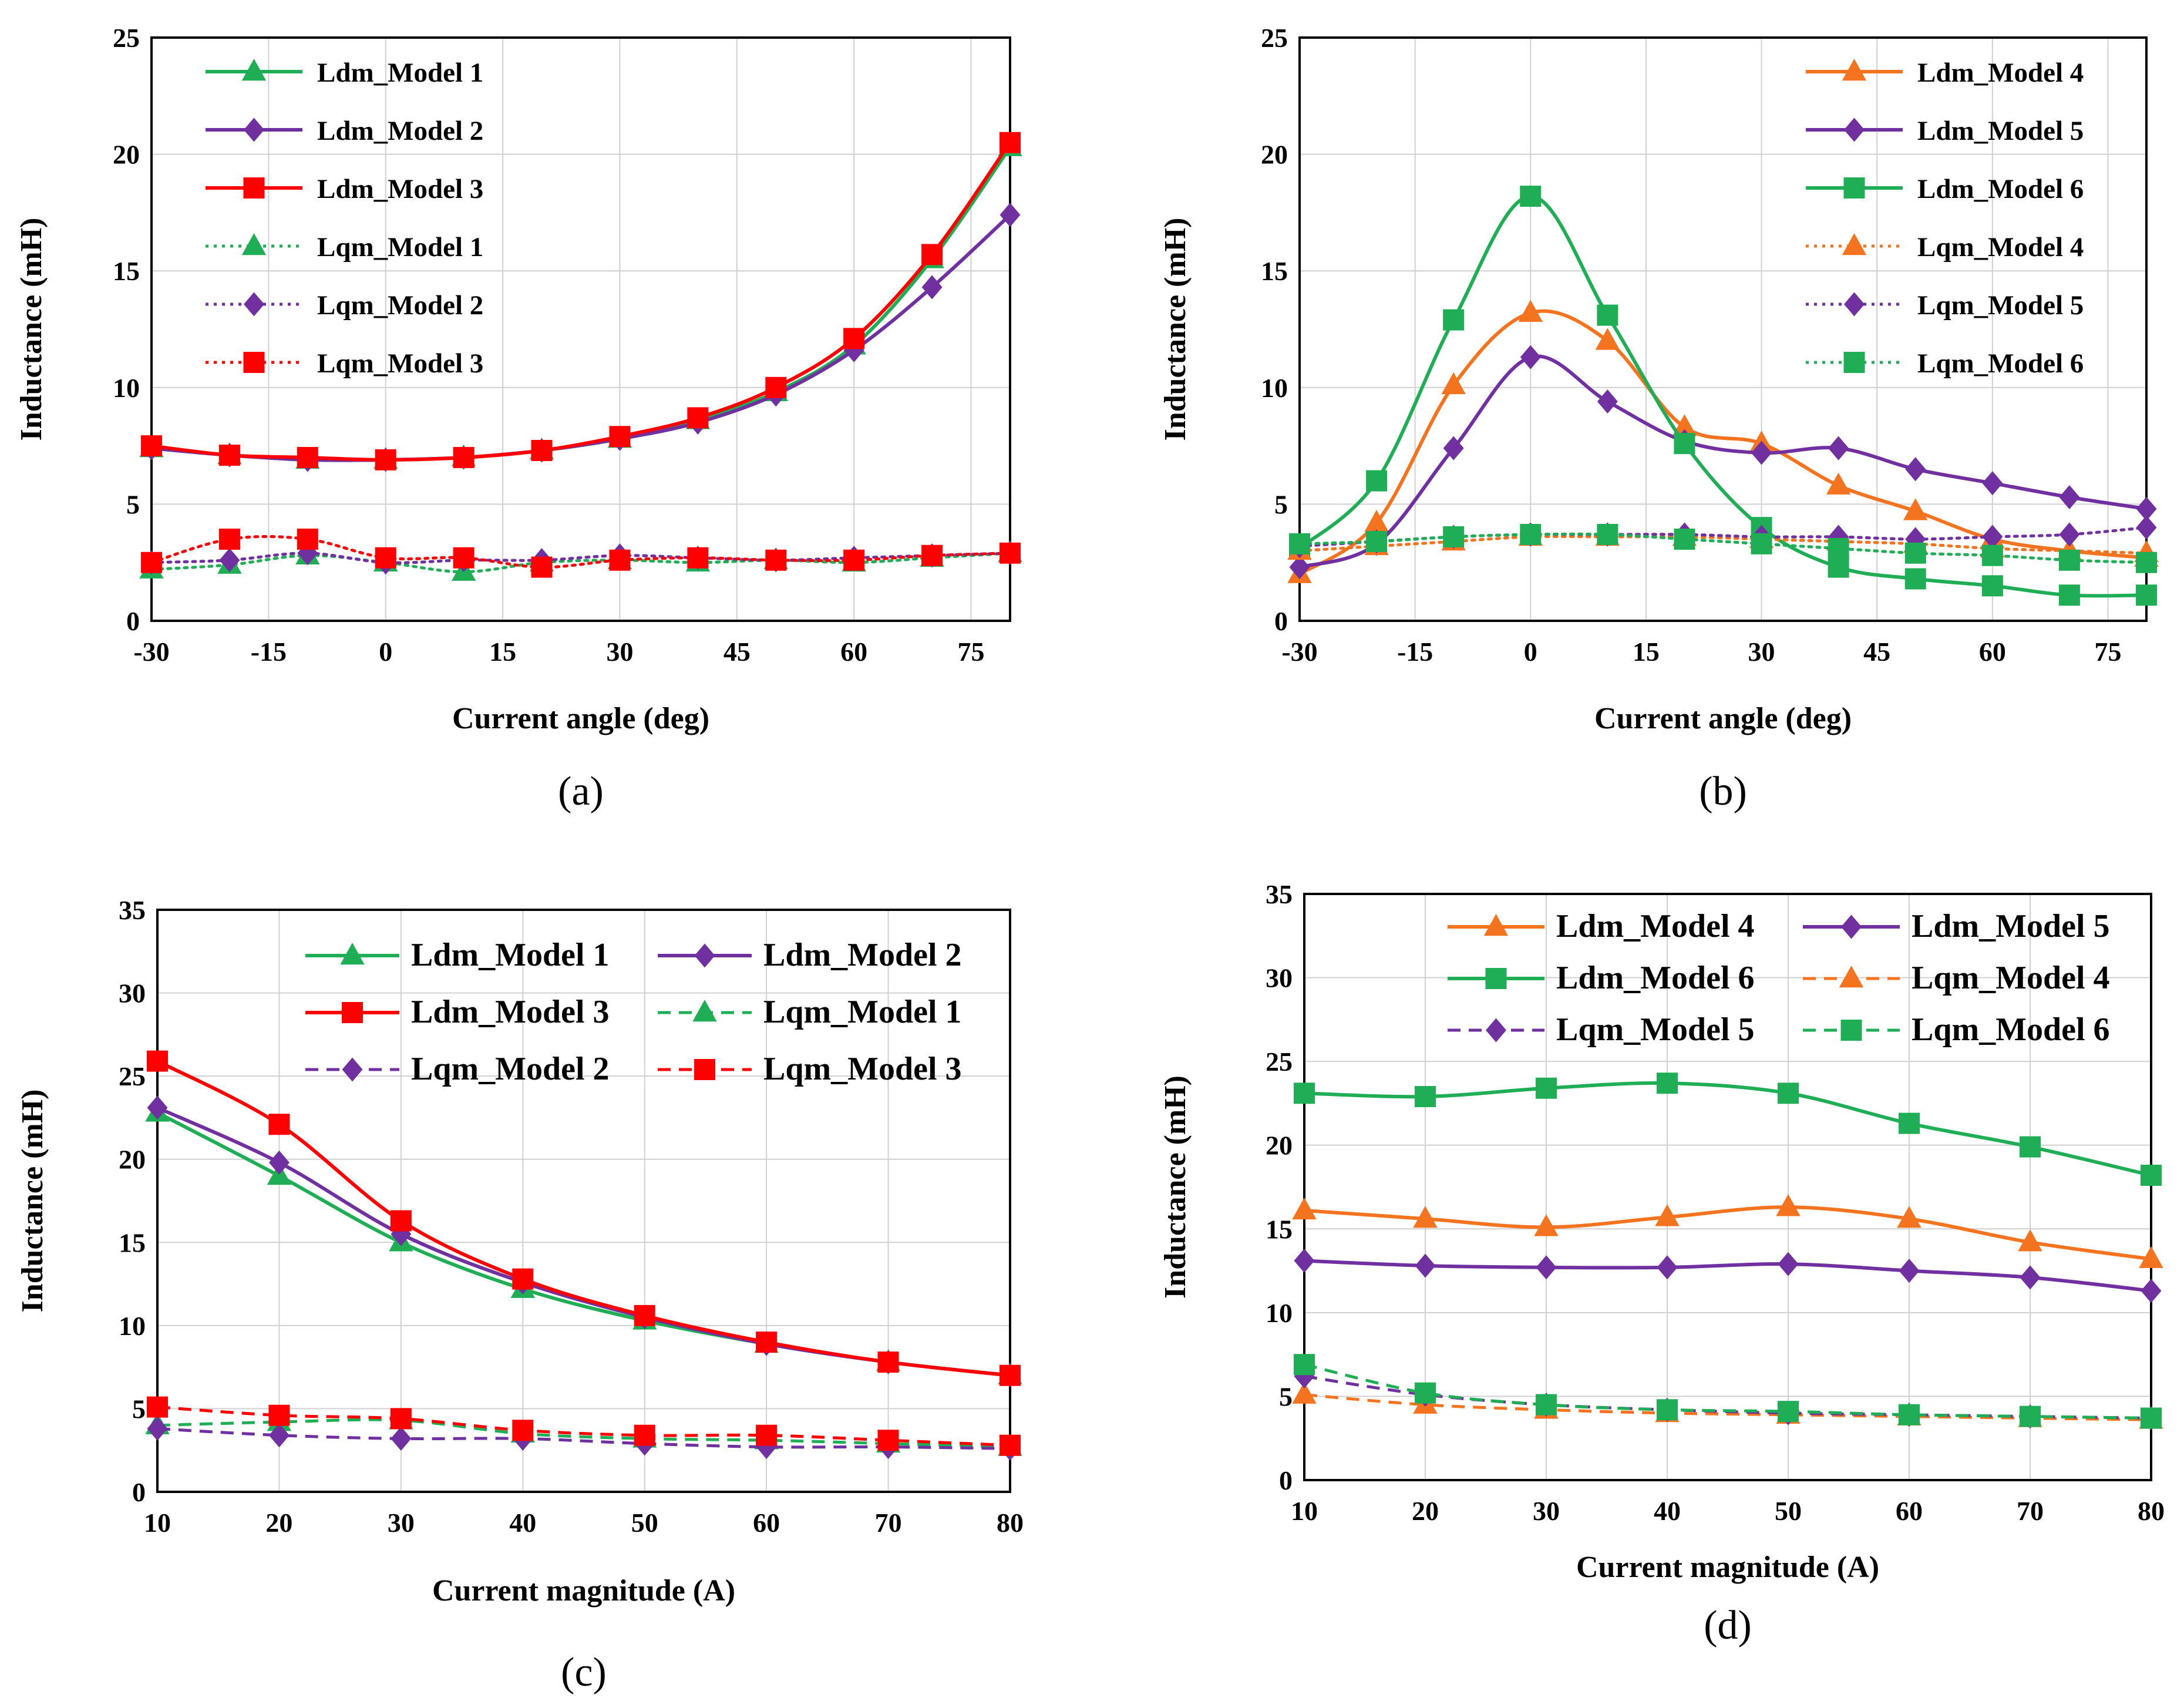 This screenshot has height=1698, width=2184. Describe the element at coordinates (132, 1160) in the screenshot. I see `y-tick-label: 20` at that location.